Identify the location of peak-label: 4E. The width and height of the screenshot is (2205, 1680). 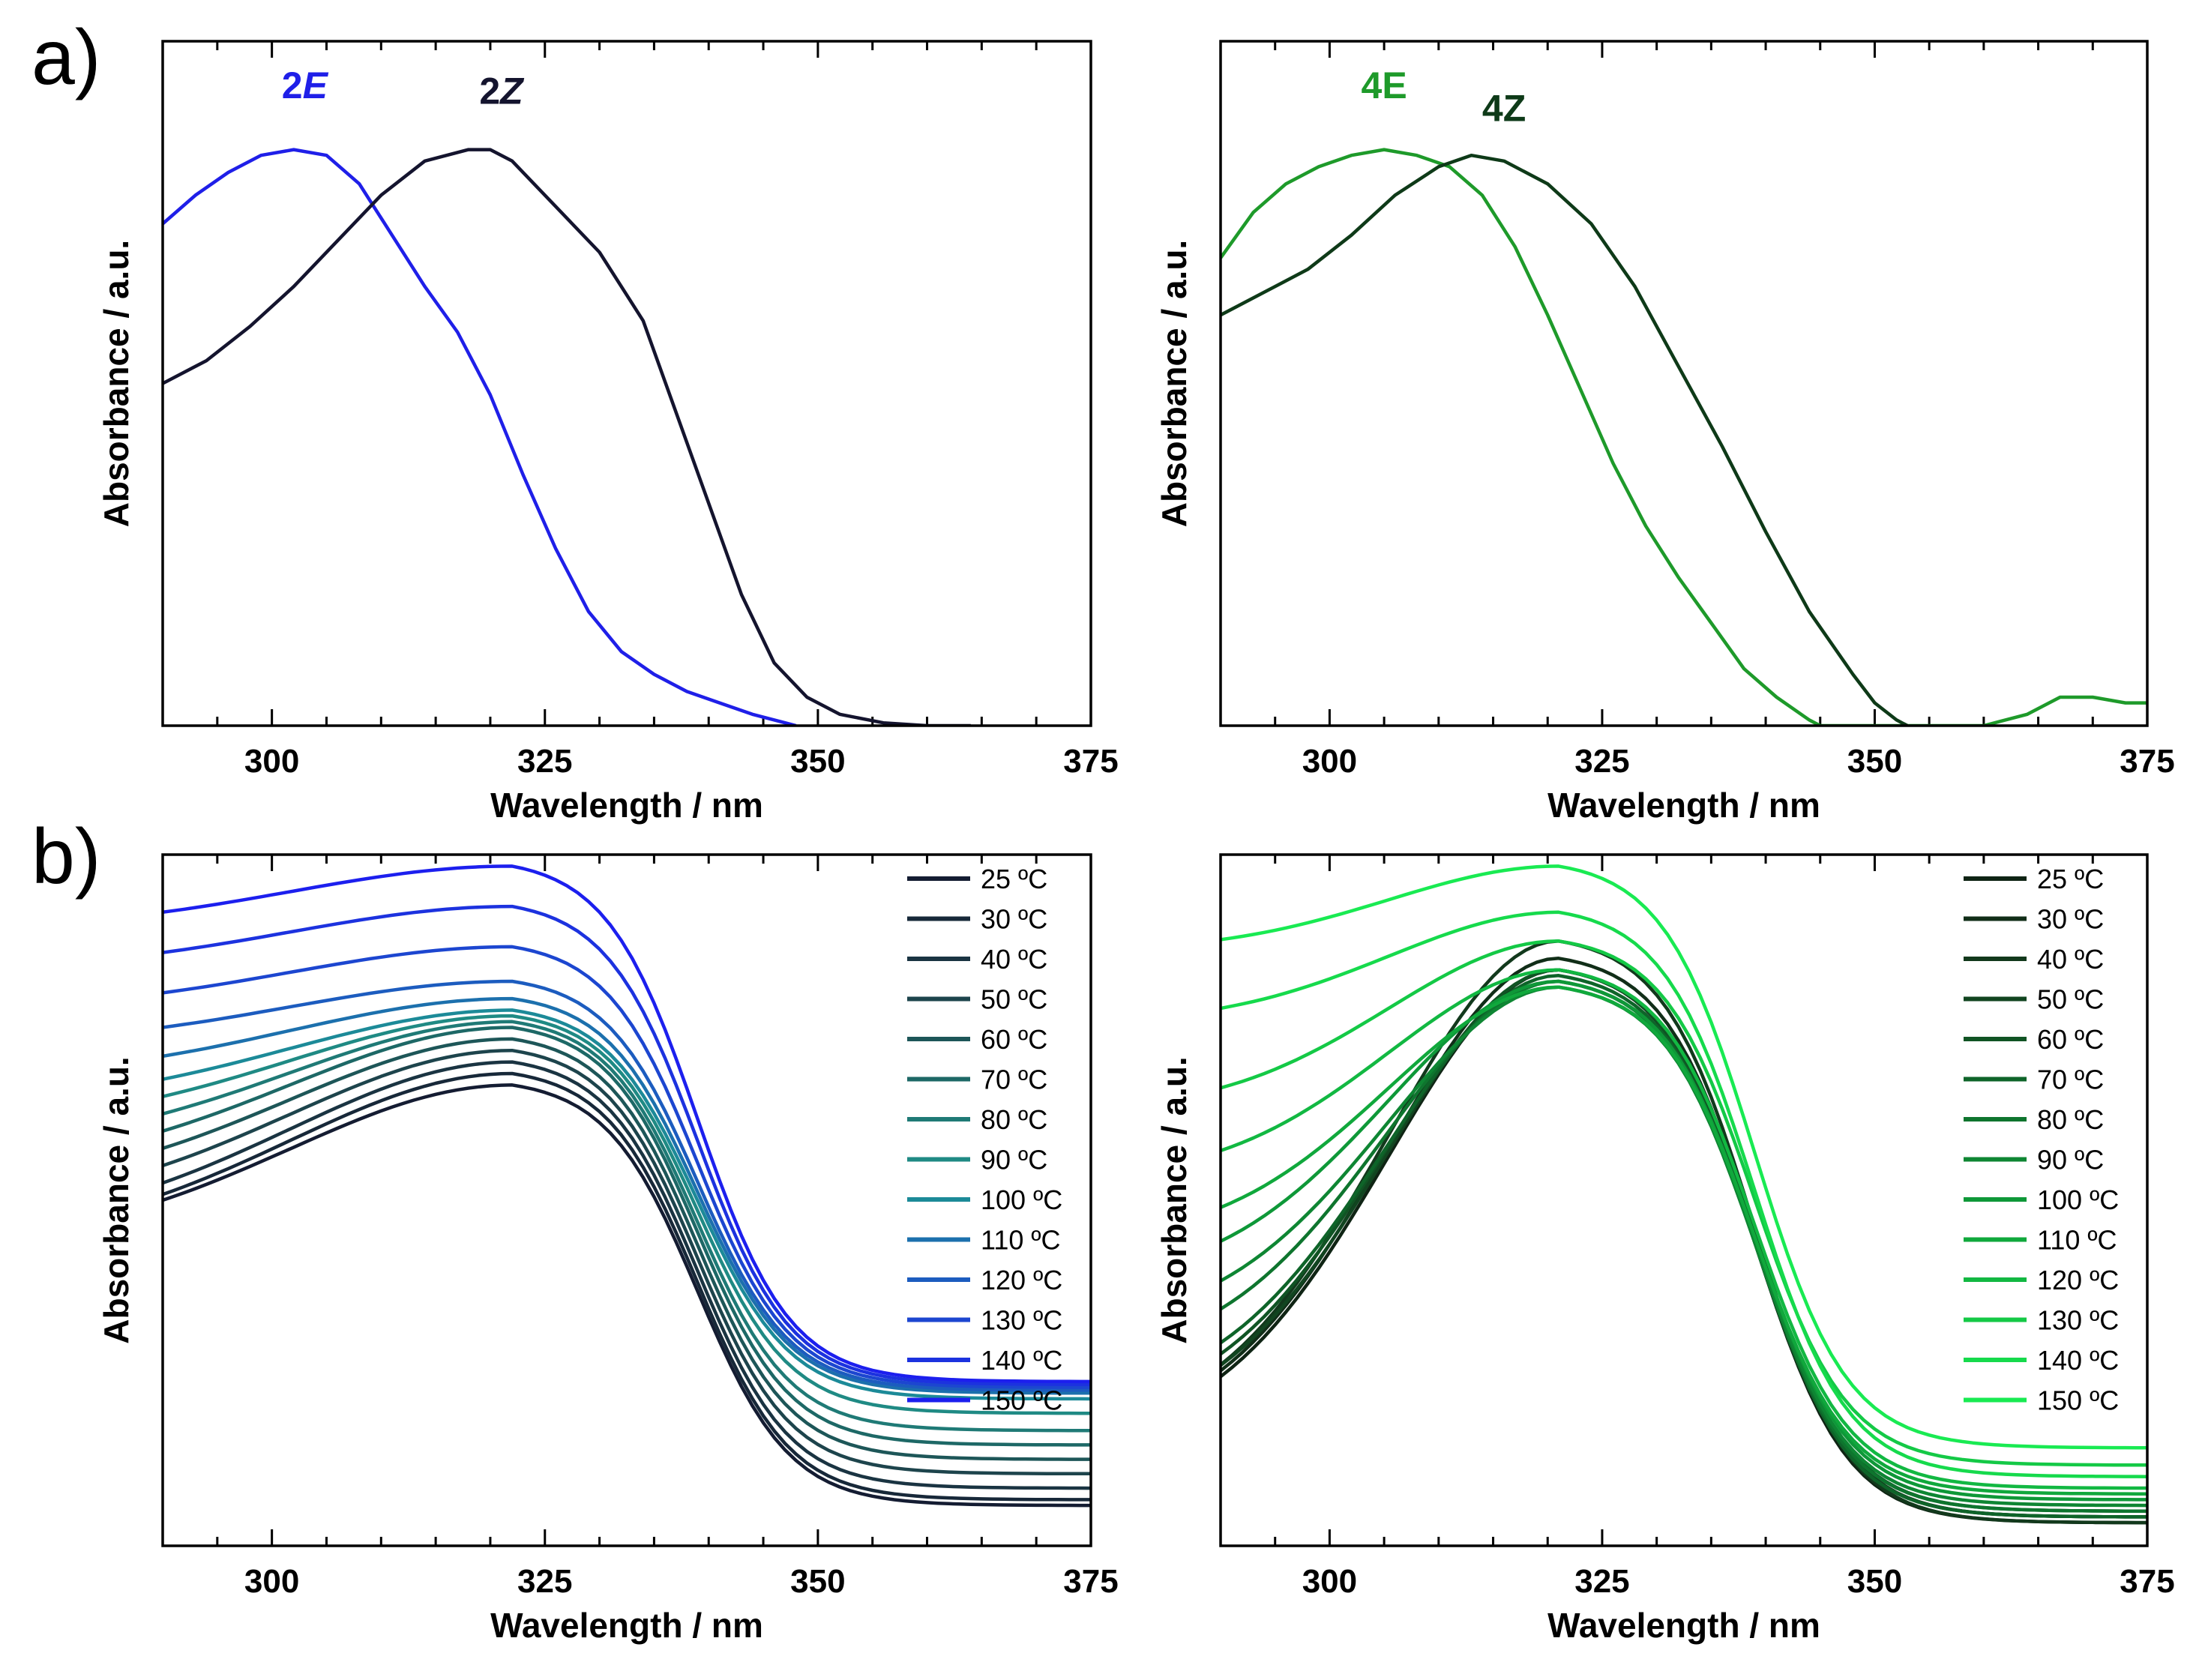
(1384, 85).